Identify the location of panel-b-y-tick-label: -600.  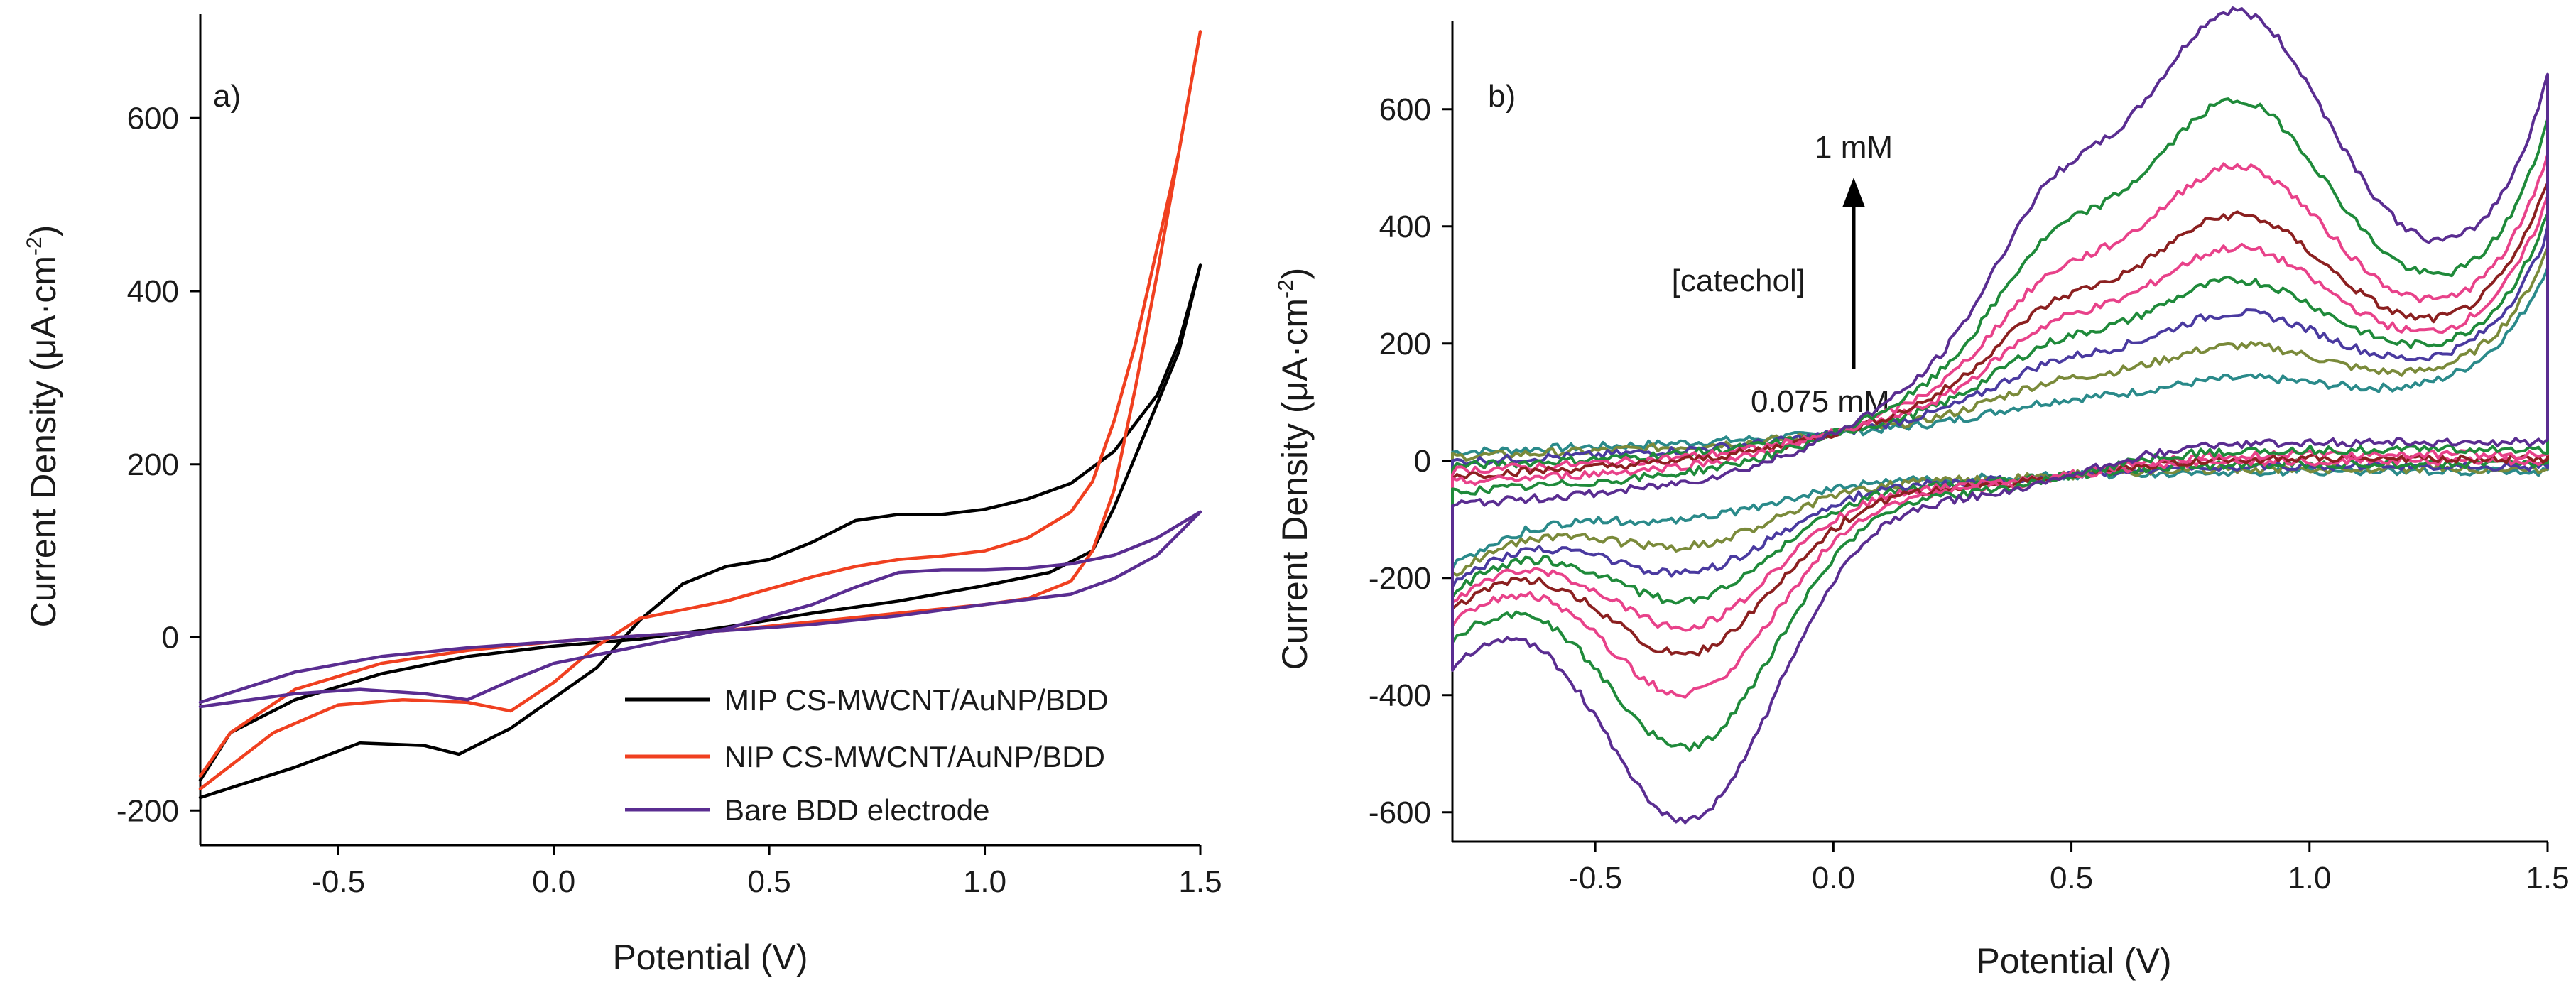
(1400, 812).